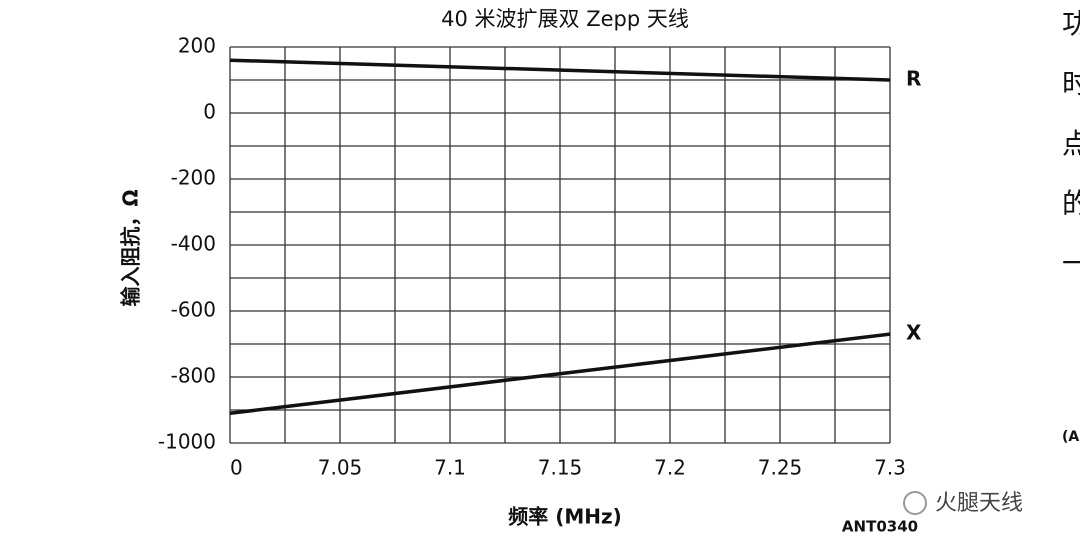  What do you see at coordinates (880, 527) in the screenshot?
I see `figure-code: ANT0340` at bounding box center [880, 527].